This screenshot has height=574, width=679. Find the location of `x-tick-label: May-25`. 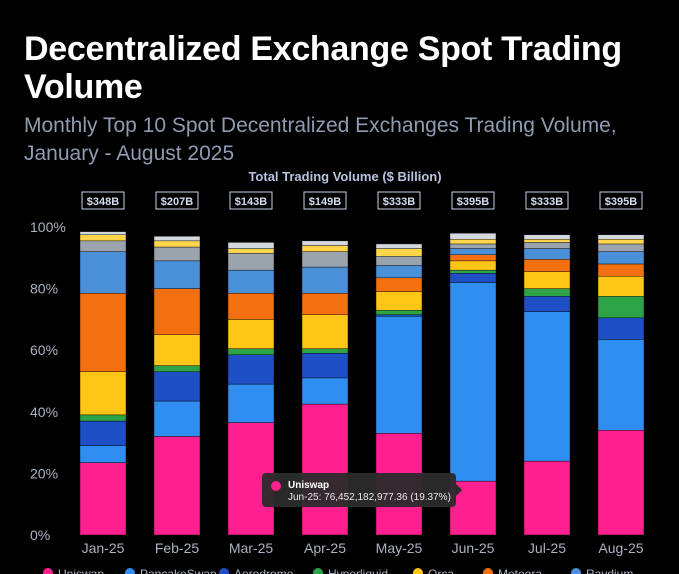

x-tick-label: May-25 is located at coordinates (399, 548).